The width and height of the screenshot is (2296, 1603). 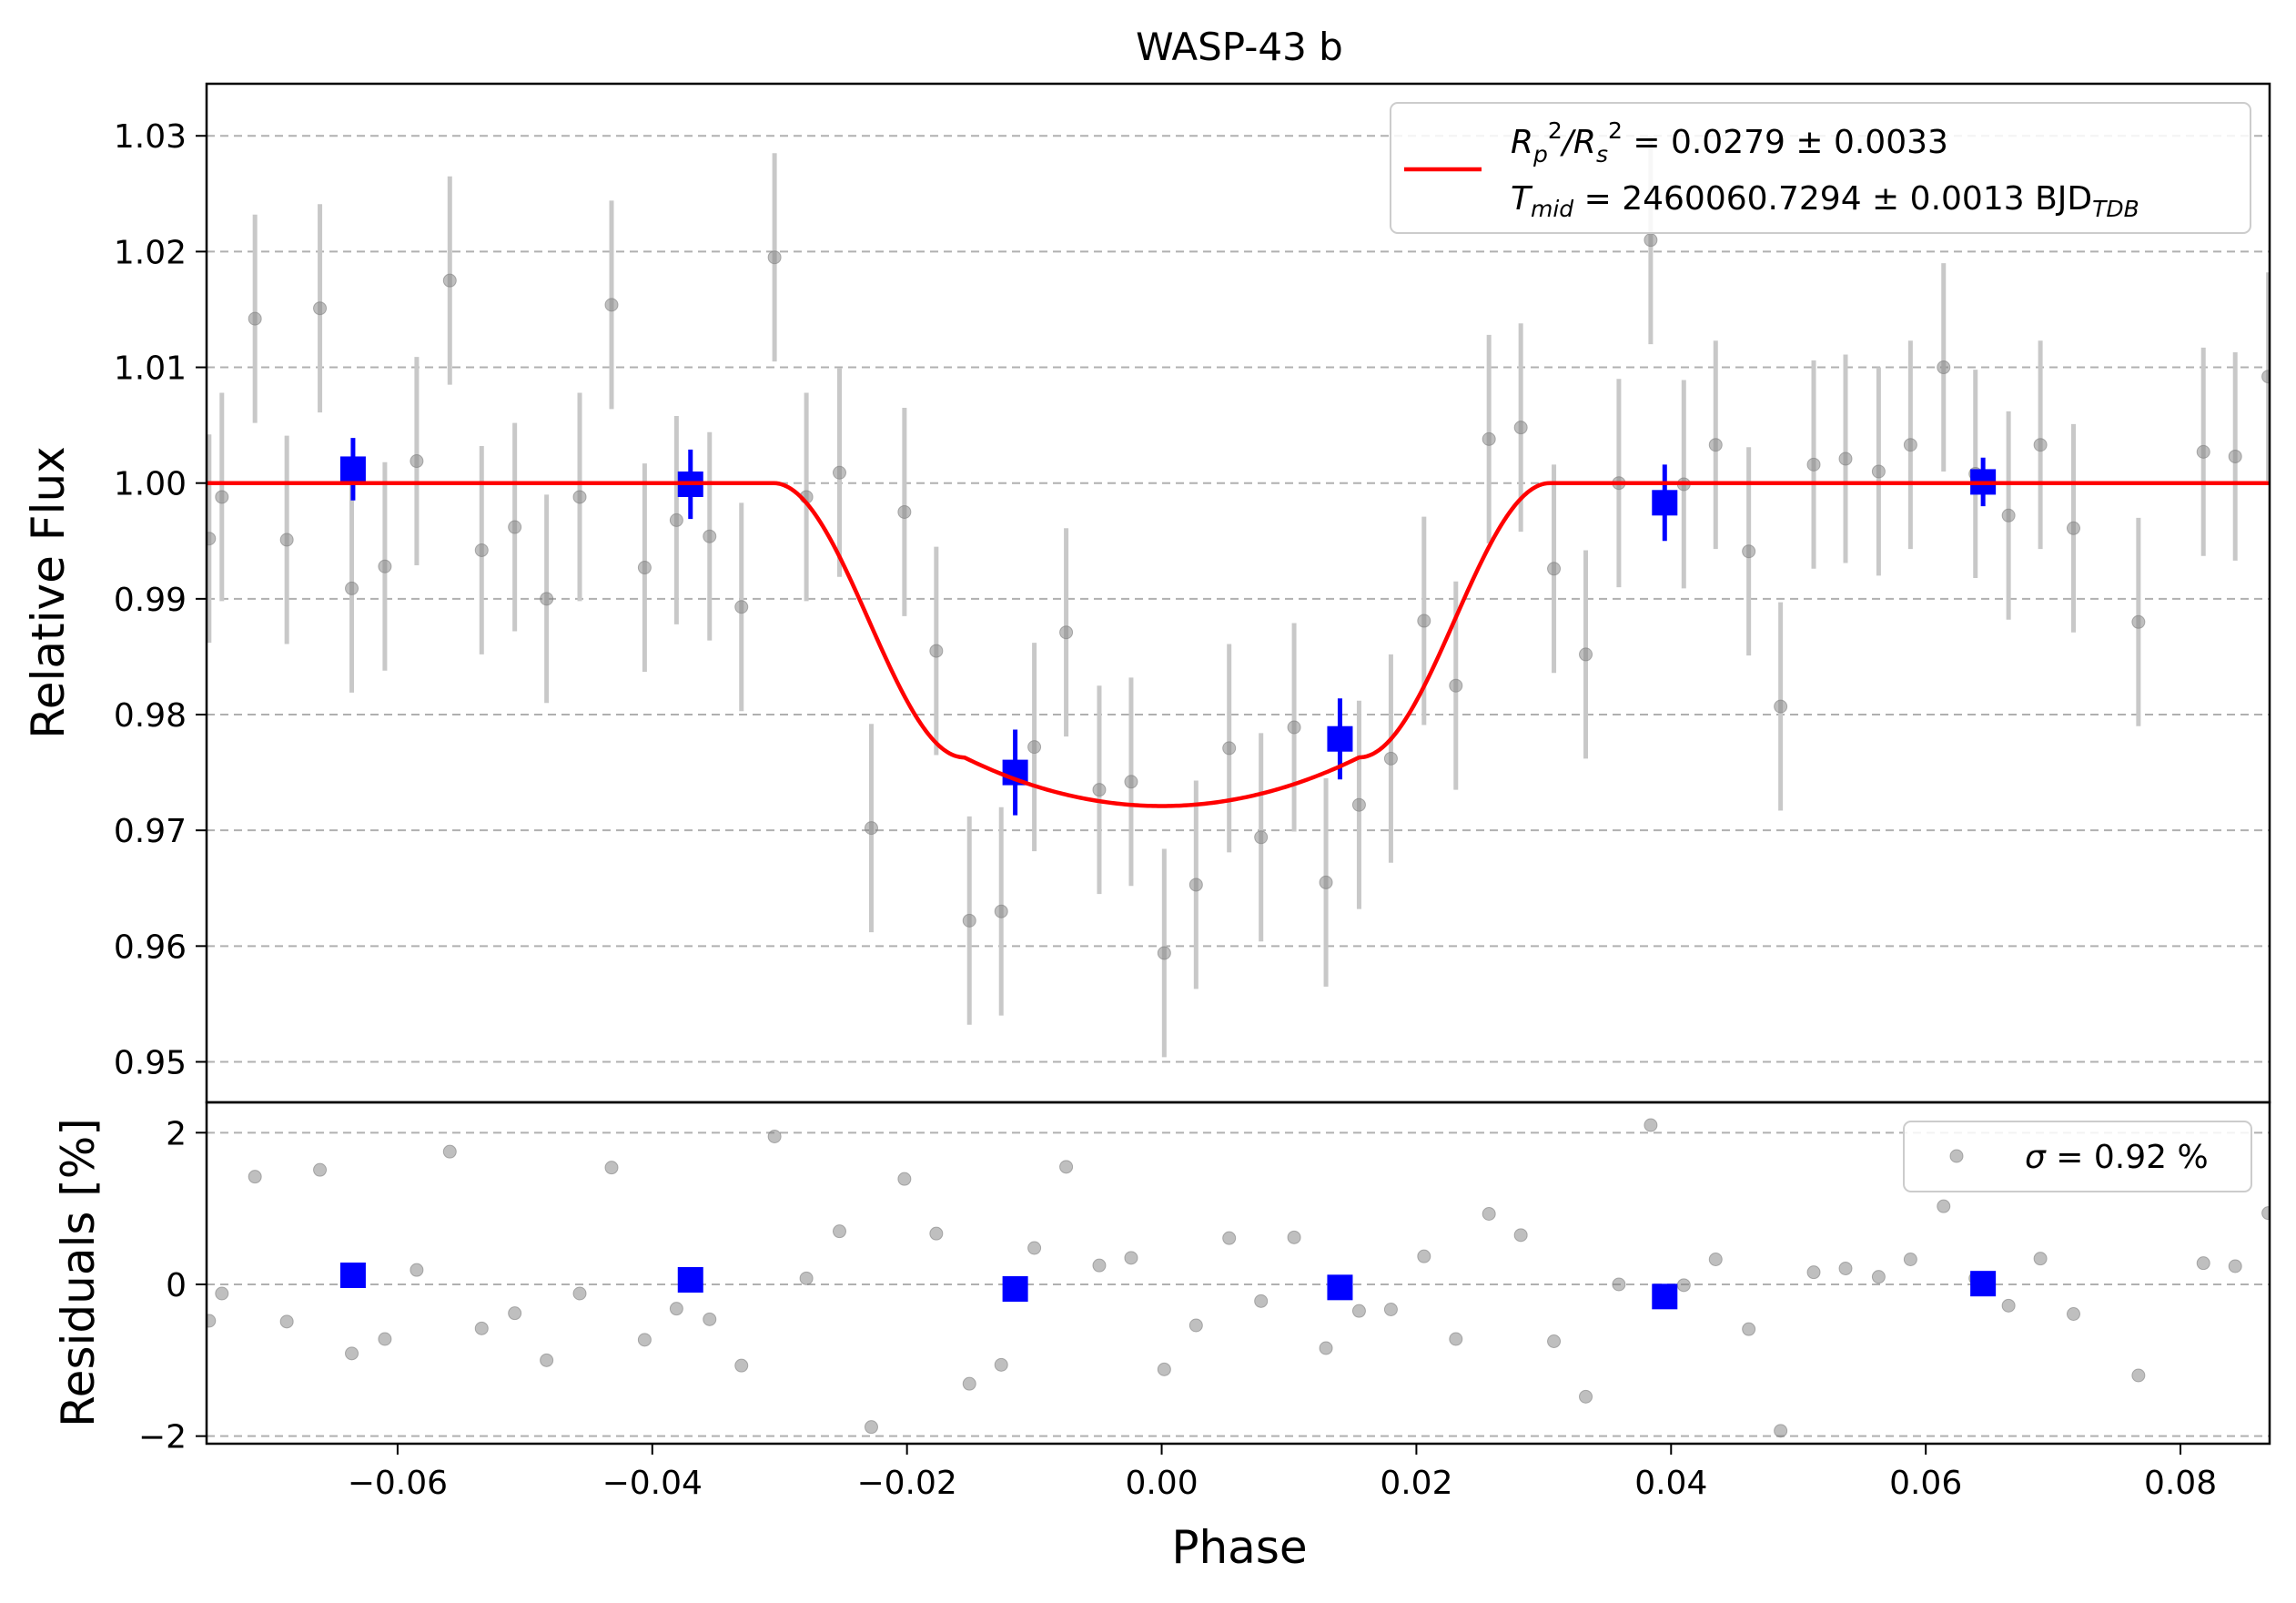 I want to click on main-ytick-label: 0.95, so click(x=151, y=1062).